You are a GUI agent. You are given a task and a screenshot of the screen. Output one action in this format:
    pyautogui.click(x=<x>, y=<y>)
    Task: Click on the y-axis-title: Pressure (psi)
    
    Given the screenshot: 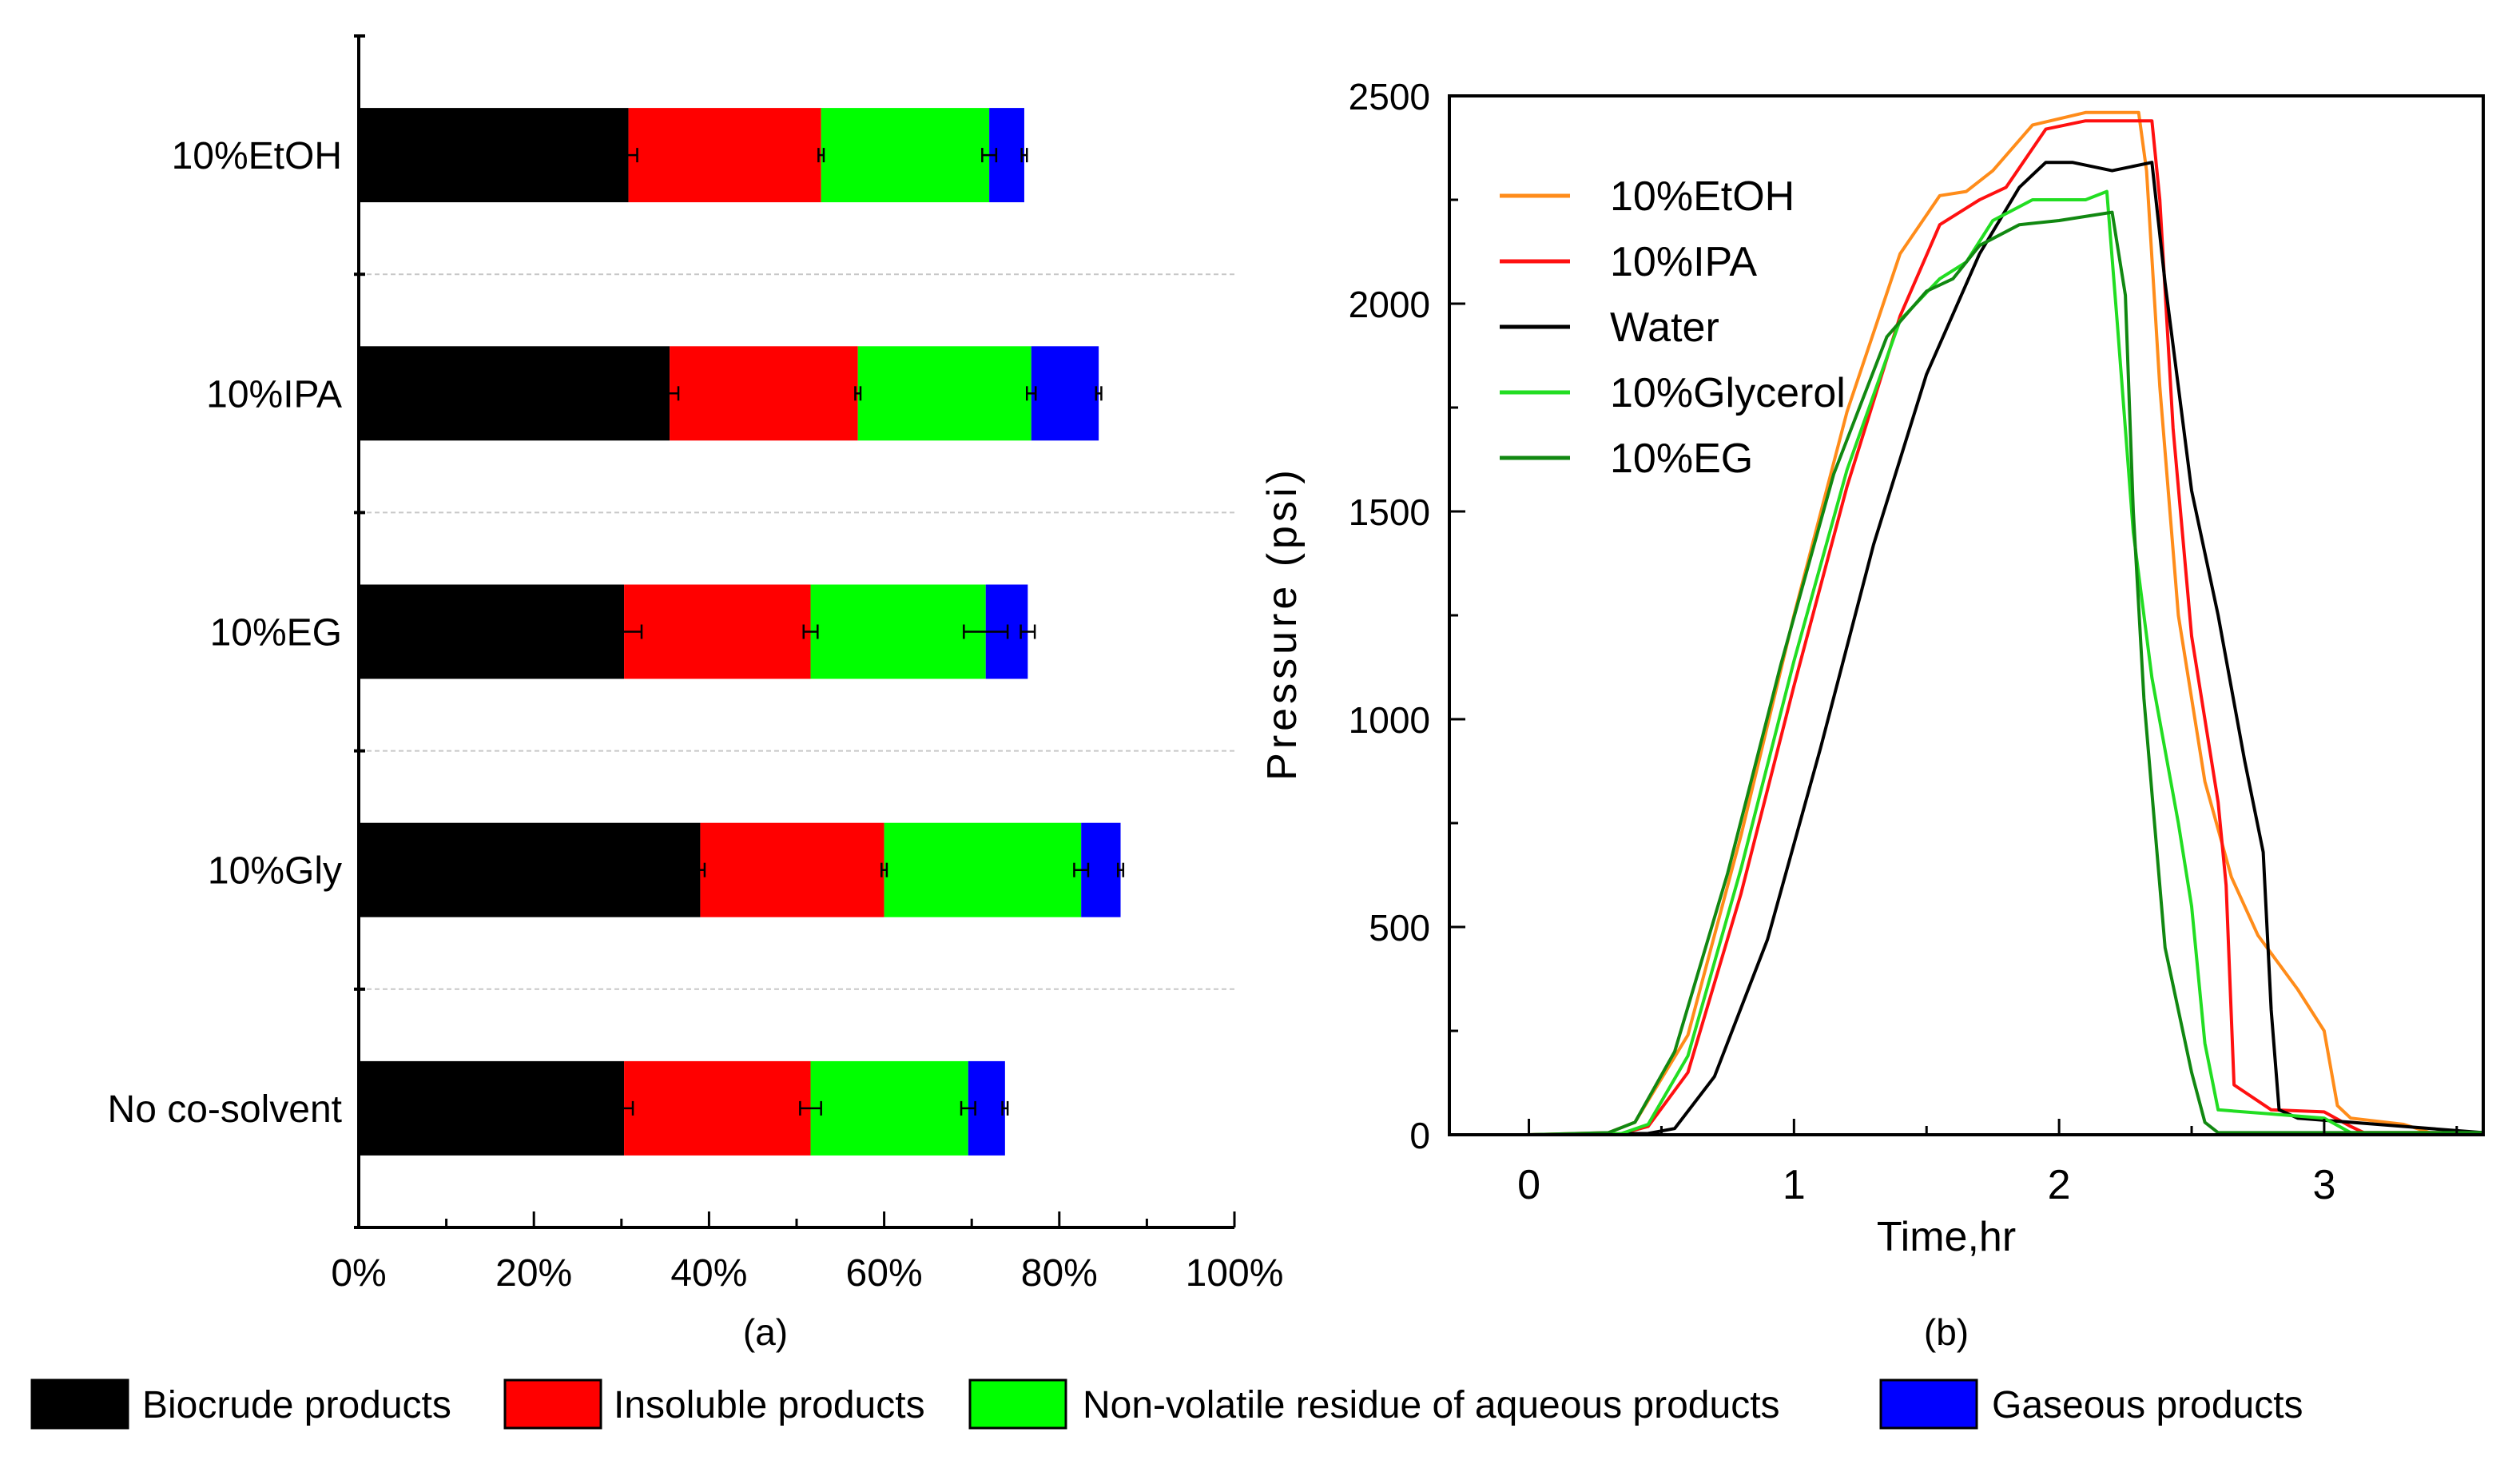 What is the action you would take?
    pyautogui.click(x=1282, y=623)
    